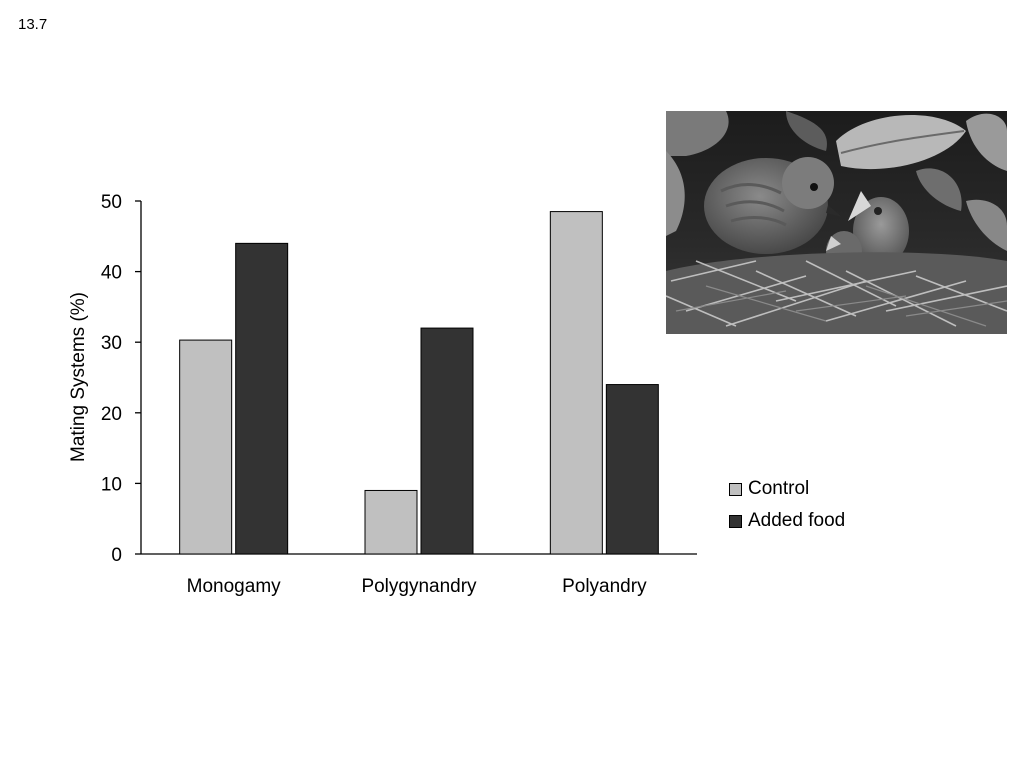 The height and width of the screenshot is (768, 1024). Describe the element at coordinates (632, 469) in the screenshot. I see `bar-added-food-polyandry` at that location.